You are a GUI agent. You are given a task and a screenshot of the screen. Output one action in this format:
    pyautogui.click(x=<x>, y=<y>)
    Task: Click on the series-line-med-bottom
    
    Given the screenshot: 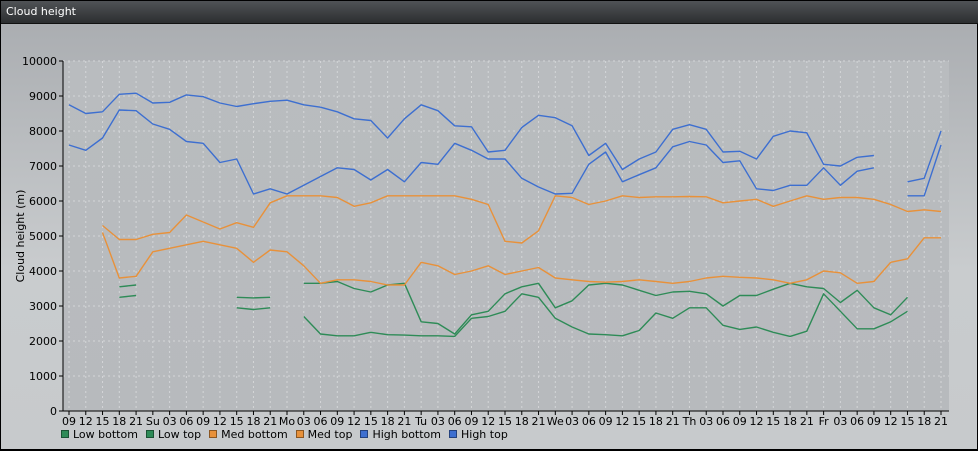 What is the action you would take?
    pyautogui.click(x=521, y=259)
    